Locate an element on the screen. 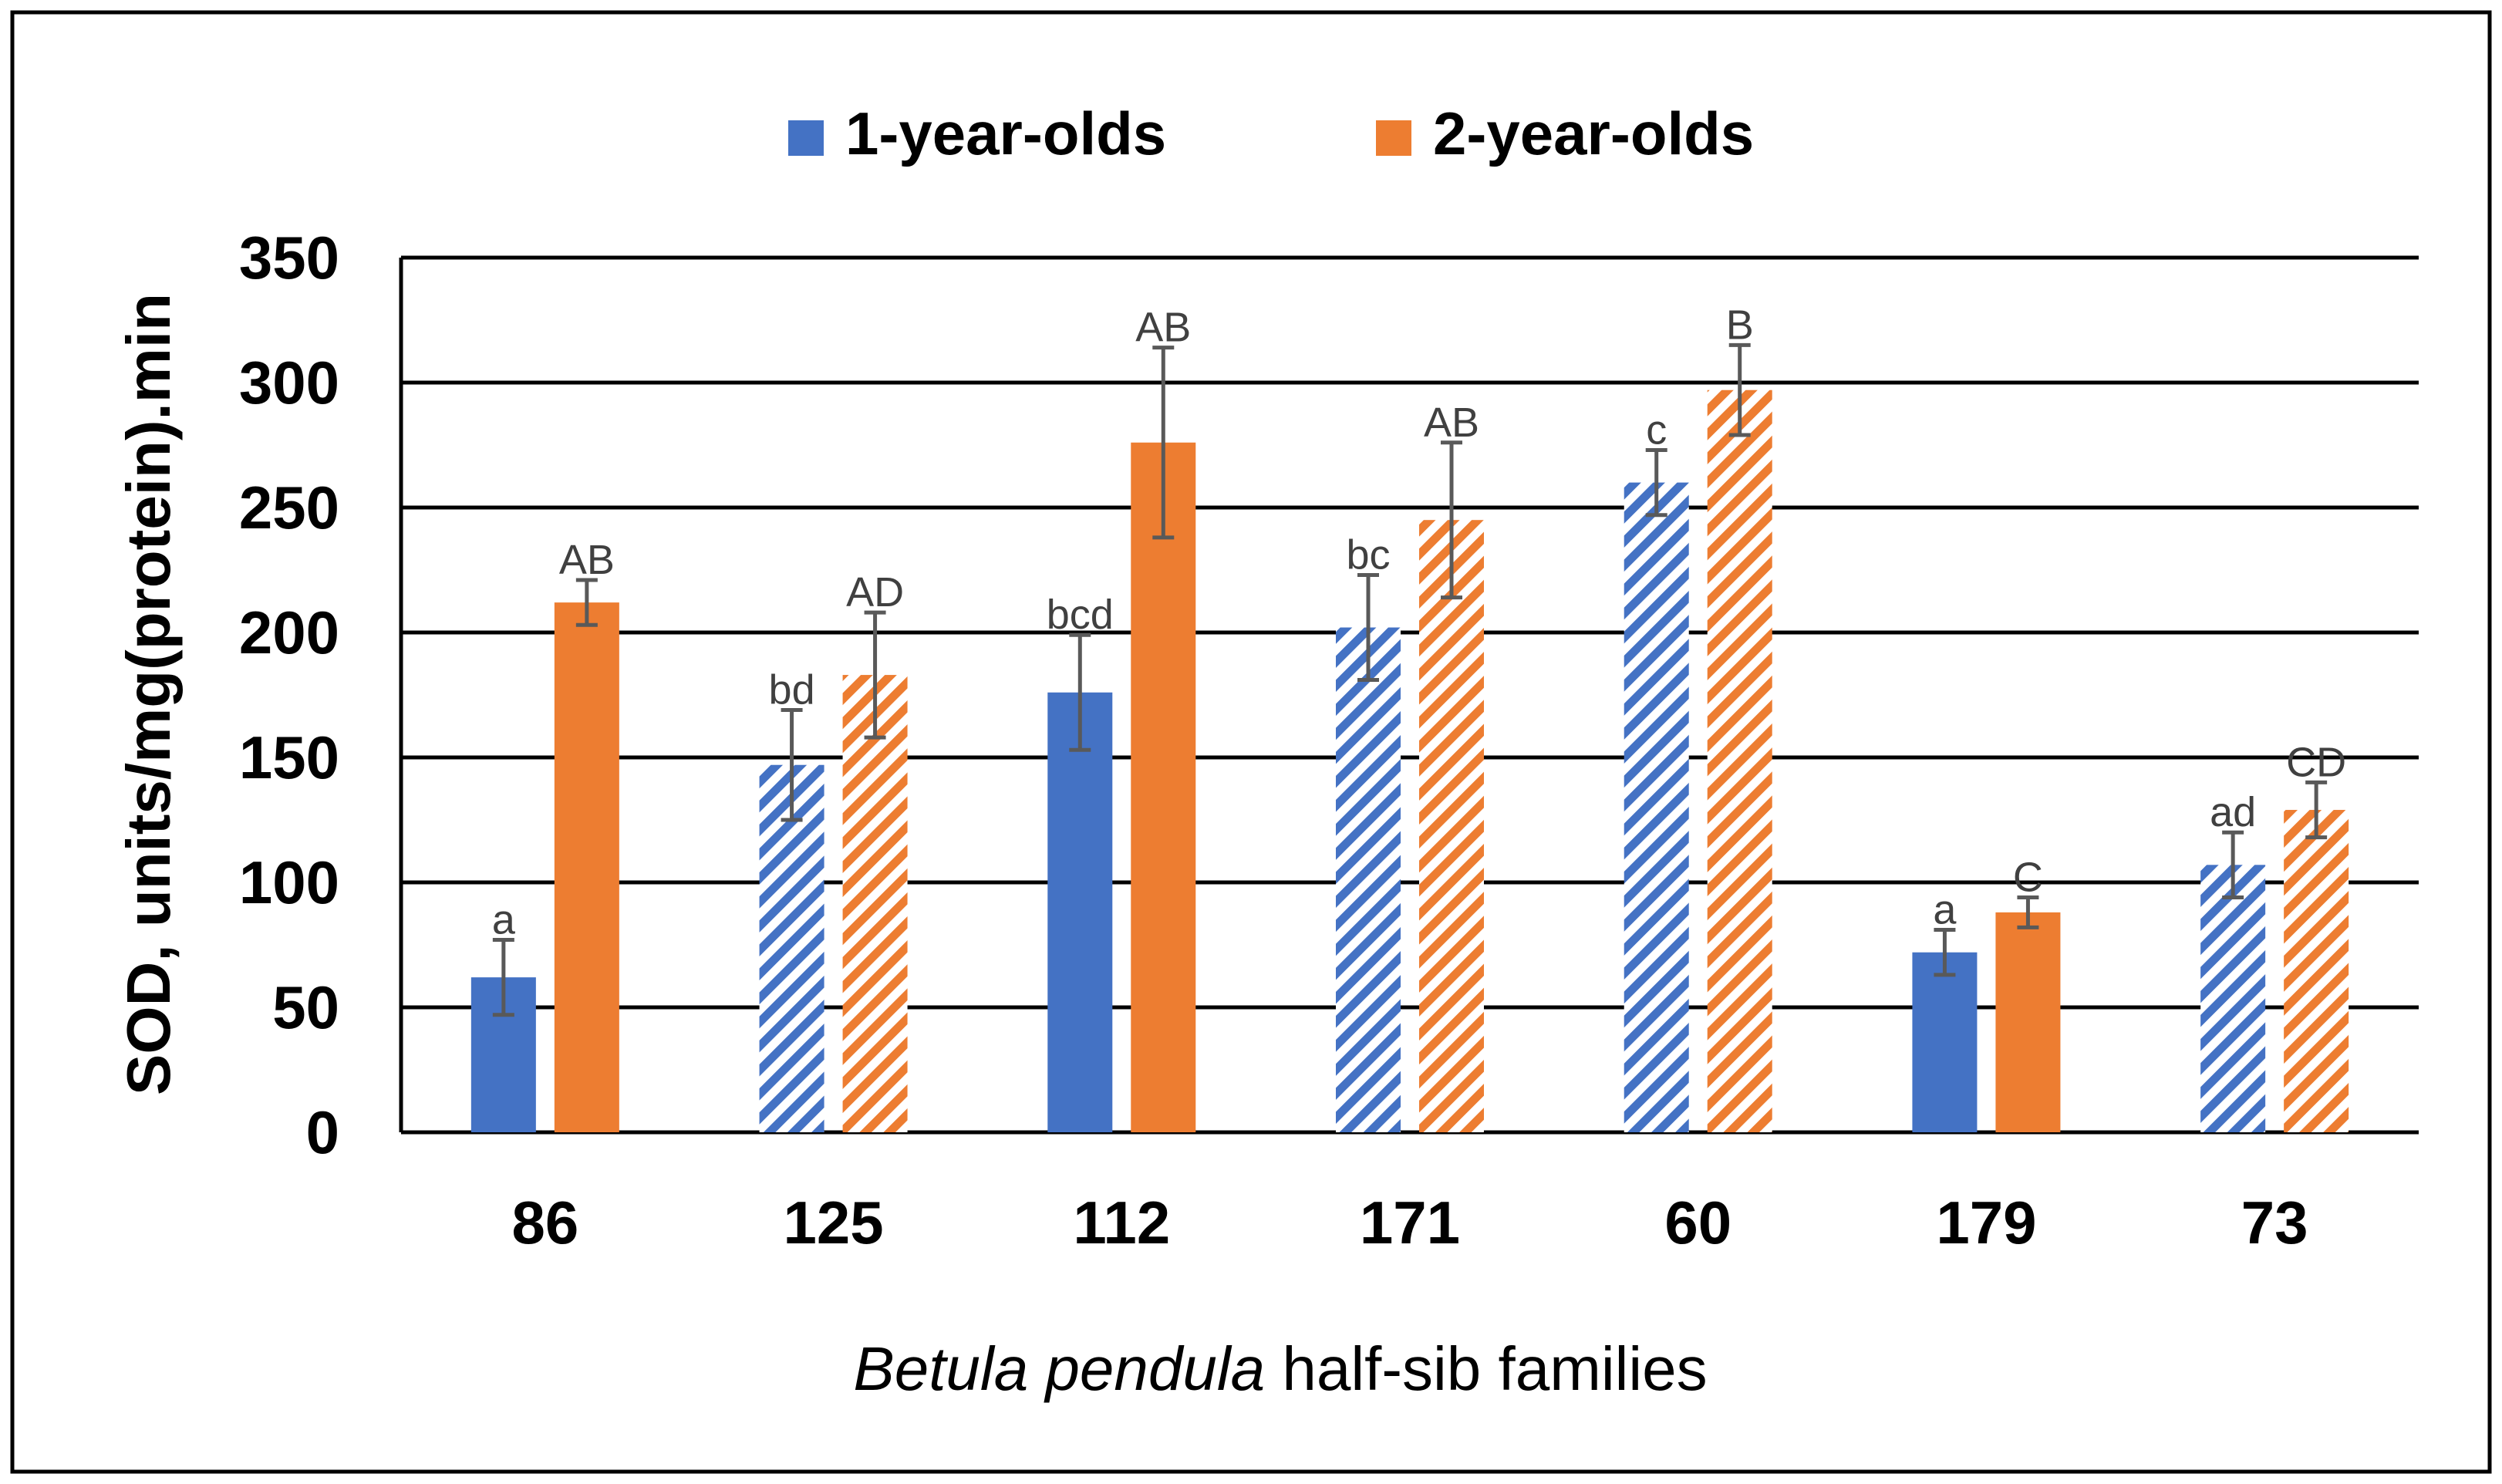 The height and width of the screenshot is (1484, 2502). x-tick-label-112: 112 is located at coordinates (1121, 1222).